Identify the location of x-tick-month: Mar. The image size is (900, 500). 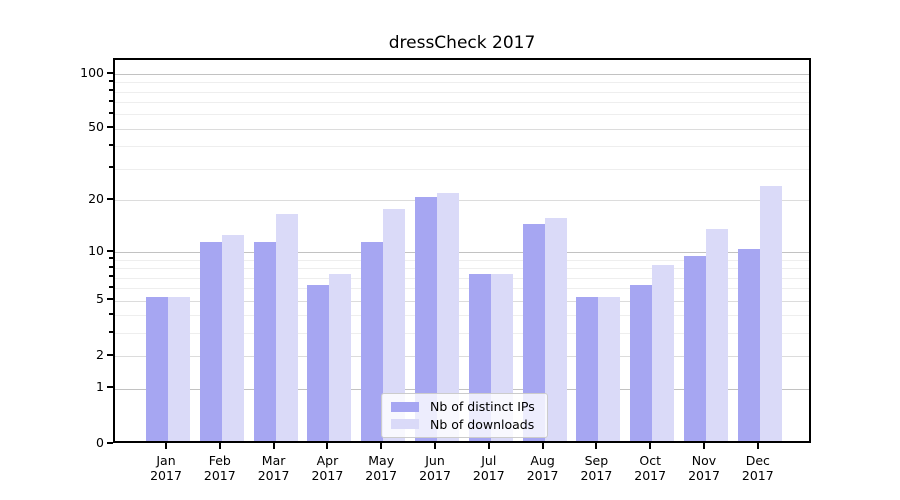
(273, 460).